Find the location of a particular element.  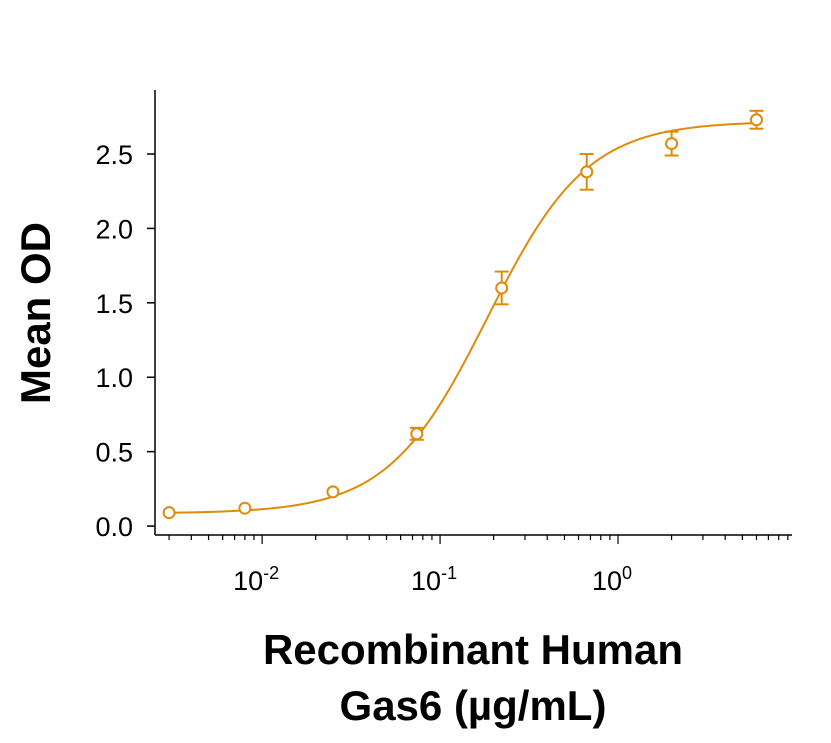

y-axis-title: Mean OD is located at coordinates (35, 313).